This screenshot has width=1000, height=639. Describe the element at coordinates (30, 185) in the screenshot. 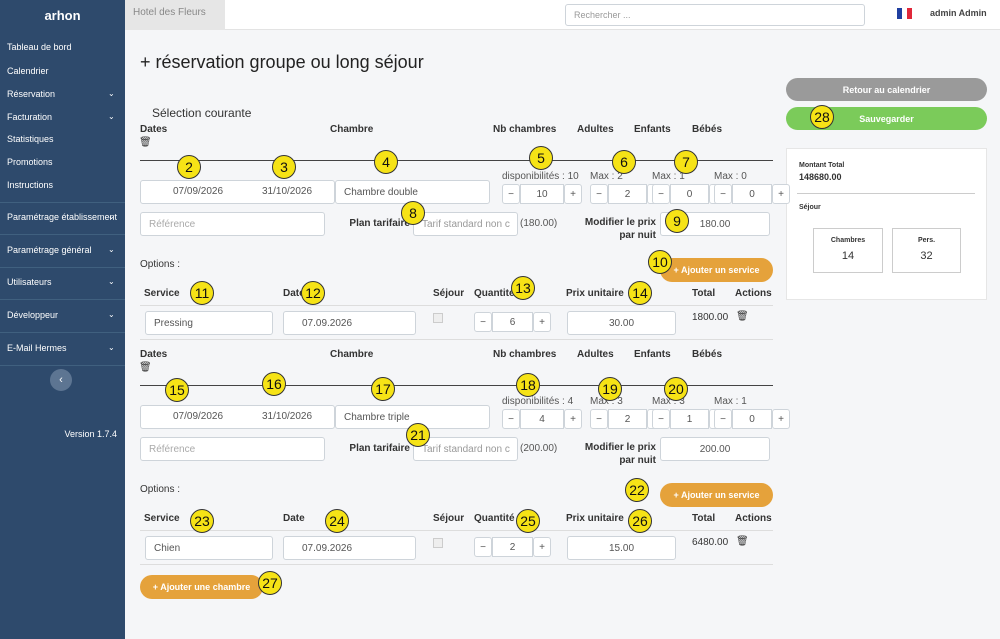

I see `menu-item: Instructions` at that location.